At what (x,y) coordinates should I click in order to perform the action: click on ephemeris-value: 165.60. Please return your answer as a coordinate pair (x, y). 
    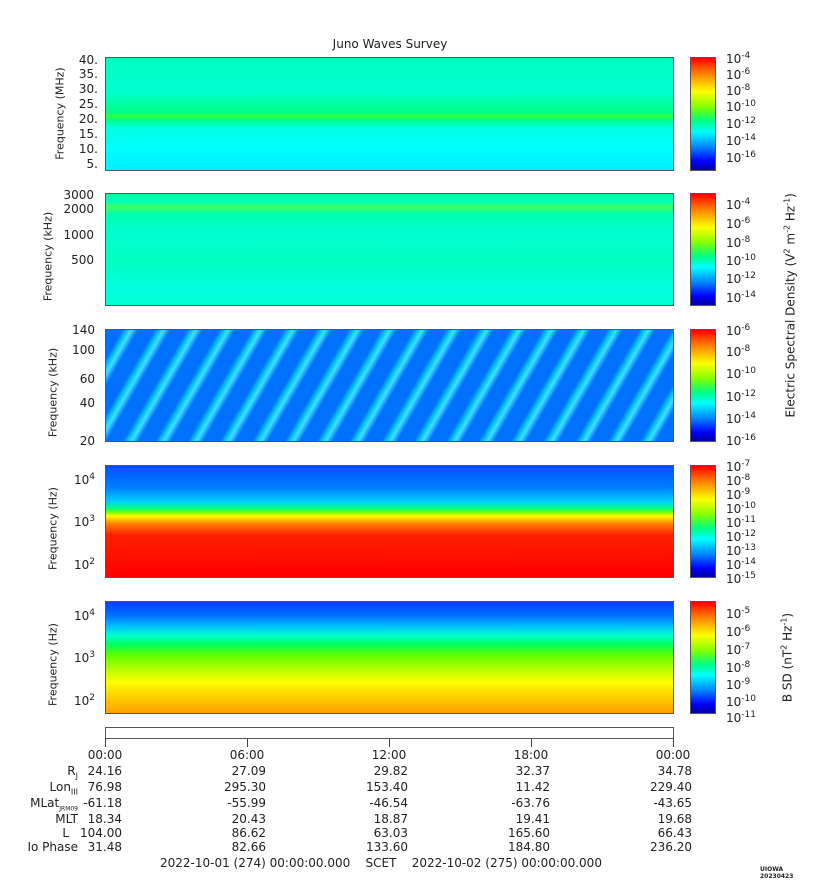
    Looking at the image, I should click on (529, 833).